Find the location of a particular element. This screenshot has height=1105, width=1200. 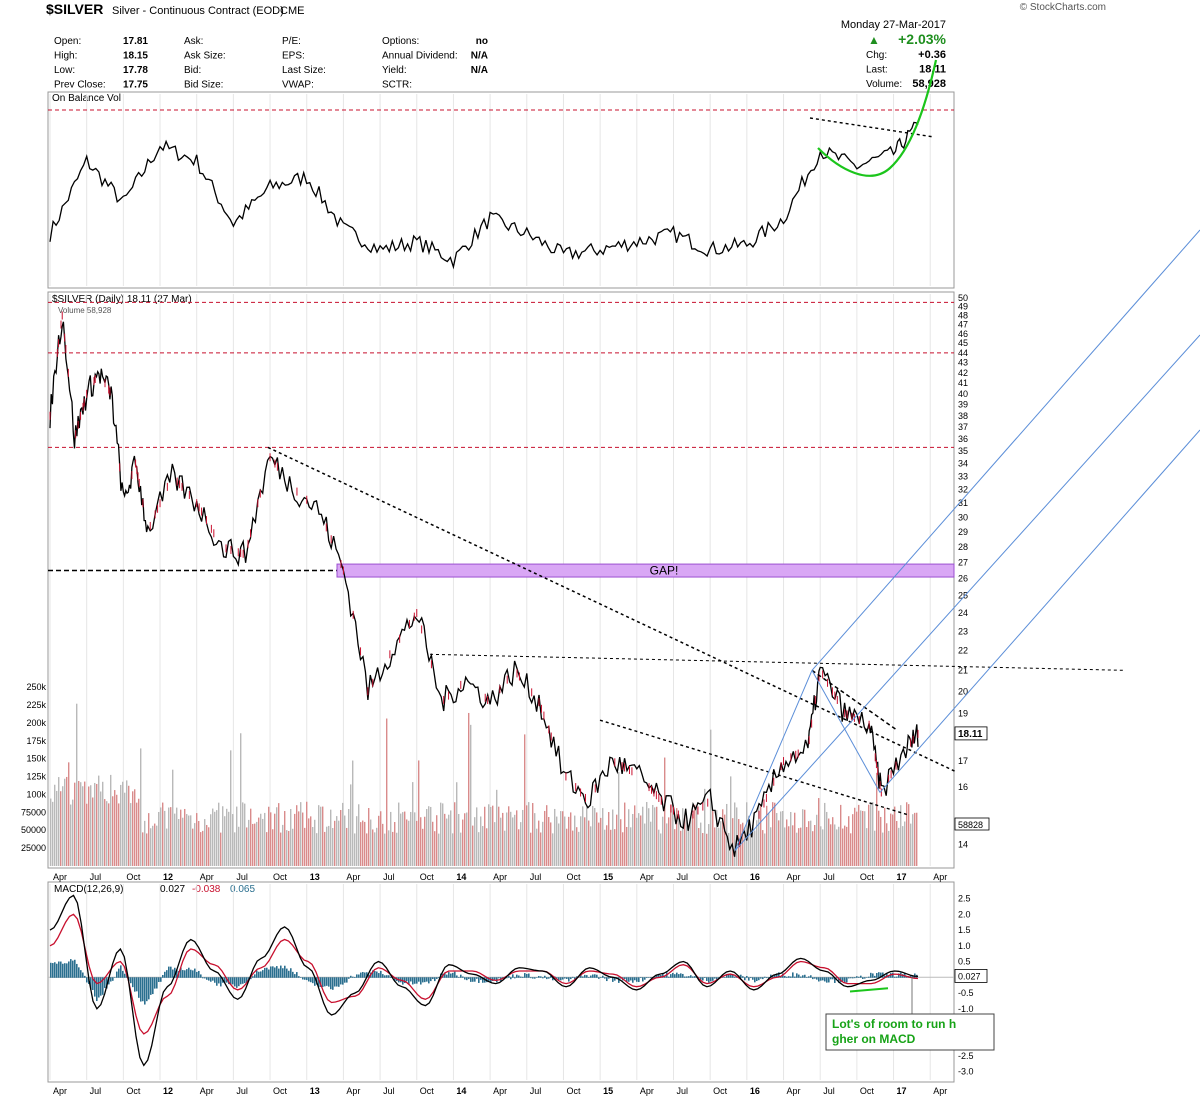

price-y-tick: 25 is located at coordinates (963, 596).